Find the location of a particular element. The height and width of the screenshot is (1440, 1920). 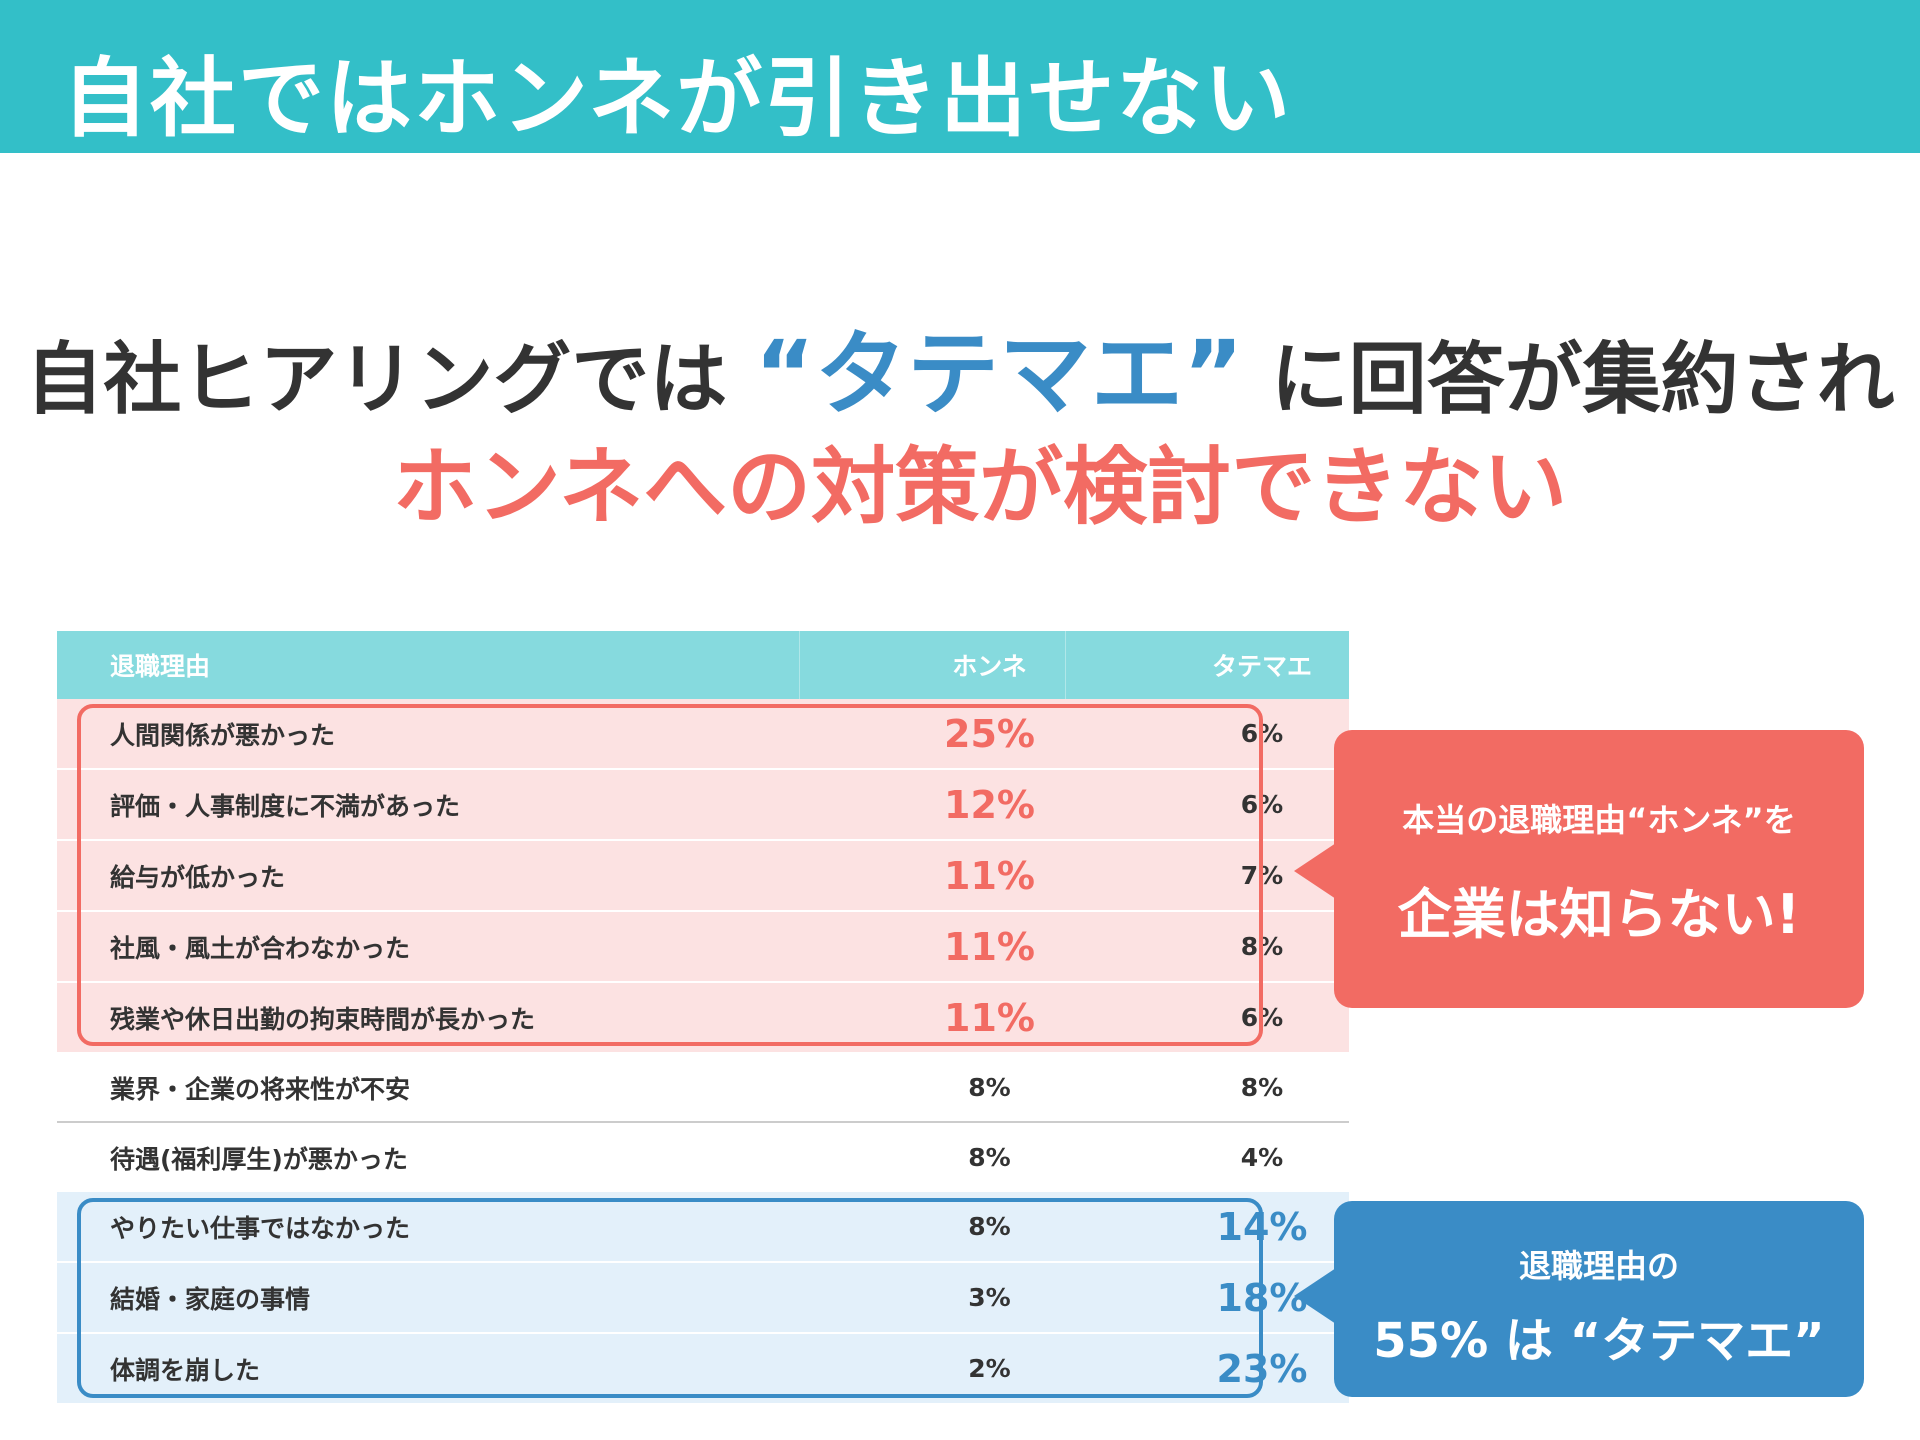

header-tatemae: タテマエ is located at coordinates (1261, 666).